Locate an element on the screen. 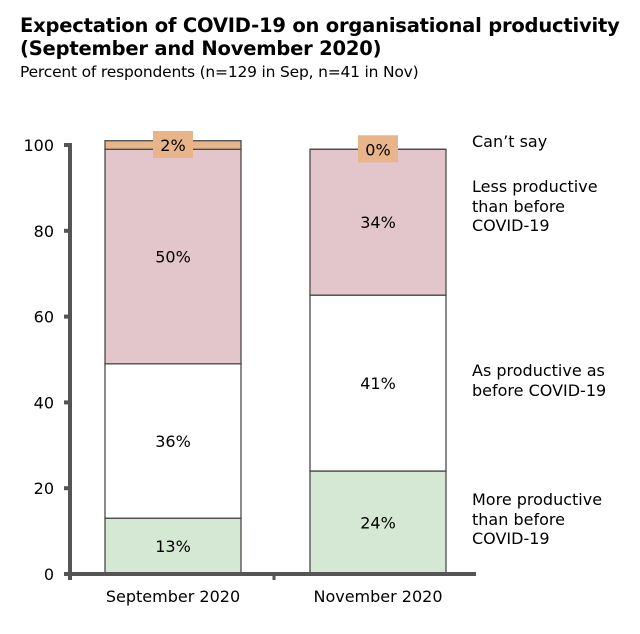 This screenshot has width=640, height=634. data-label: 0% is located at coordinates (377, 149).